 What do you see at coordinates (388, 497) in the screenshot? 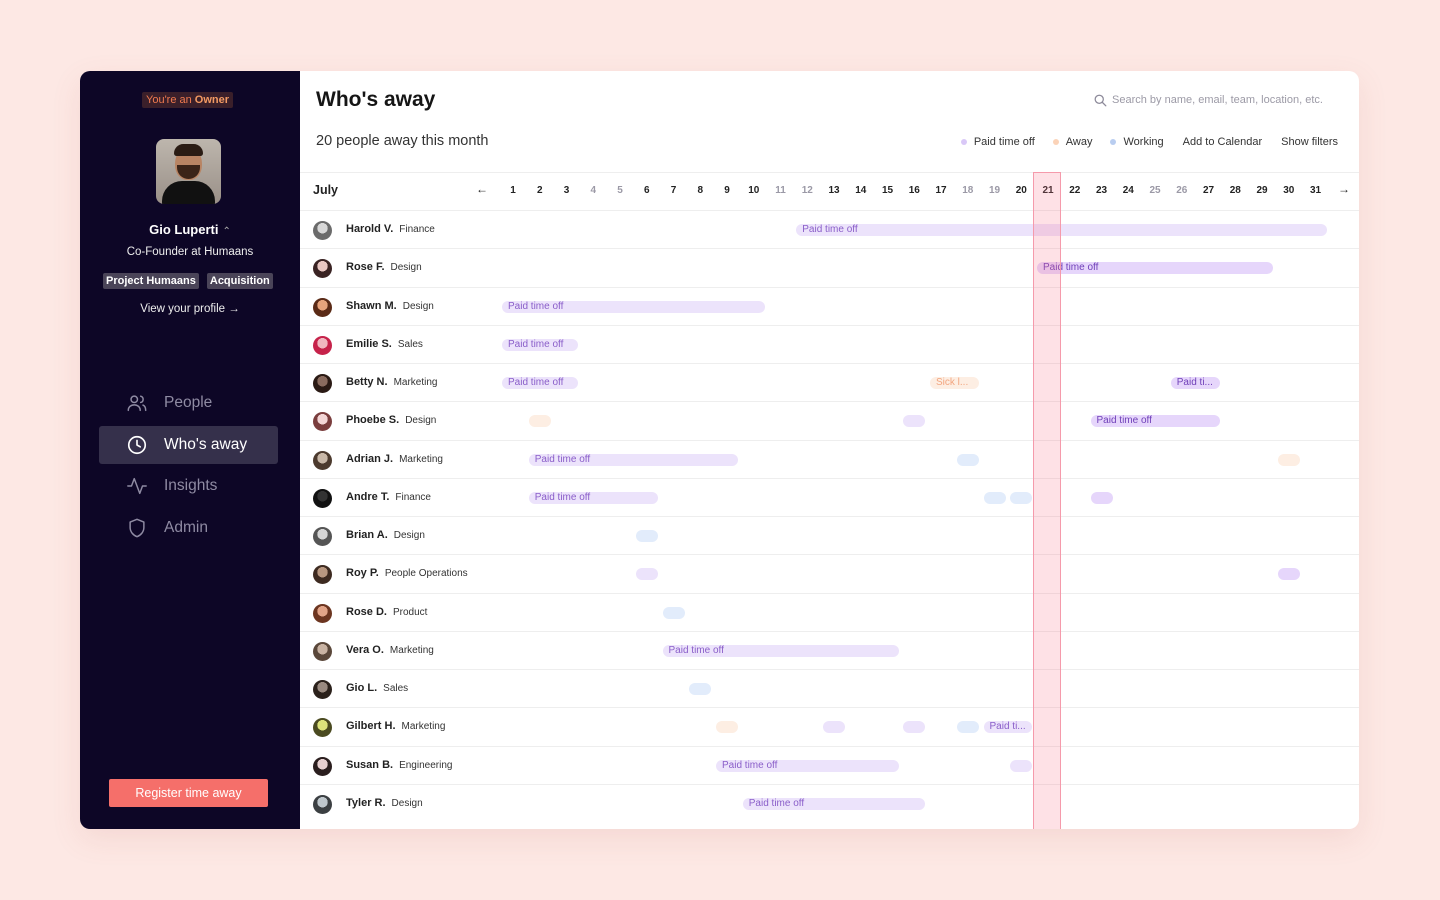
I see `person-name: Andre T. Finance` at bounding box center [388, 497].